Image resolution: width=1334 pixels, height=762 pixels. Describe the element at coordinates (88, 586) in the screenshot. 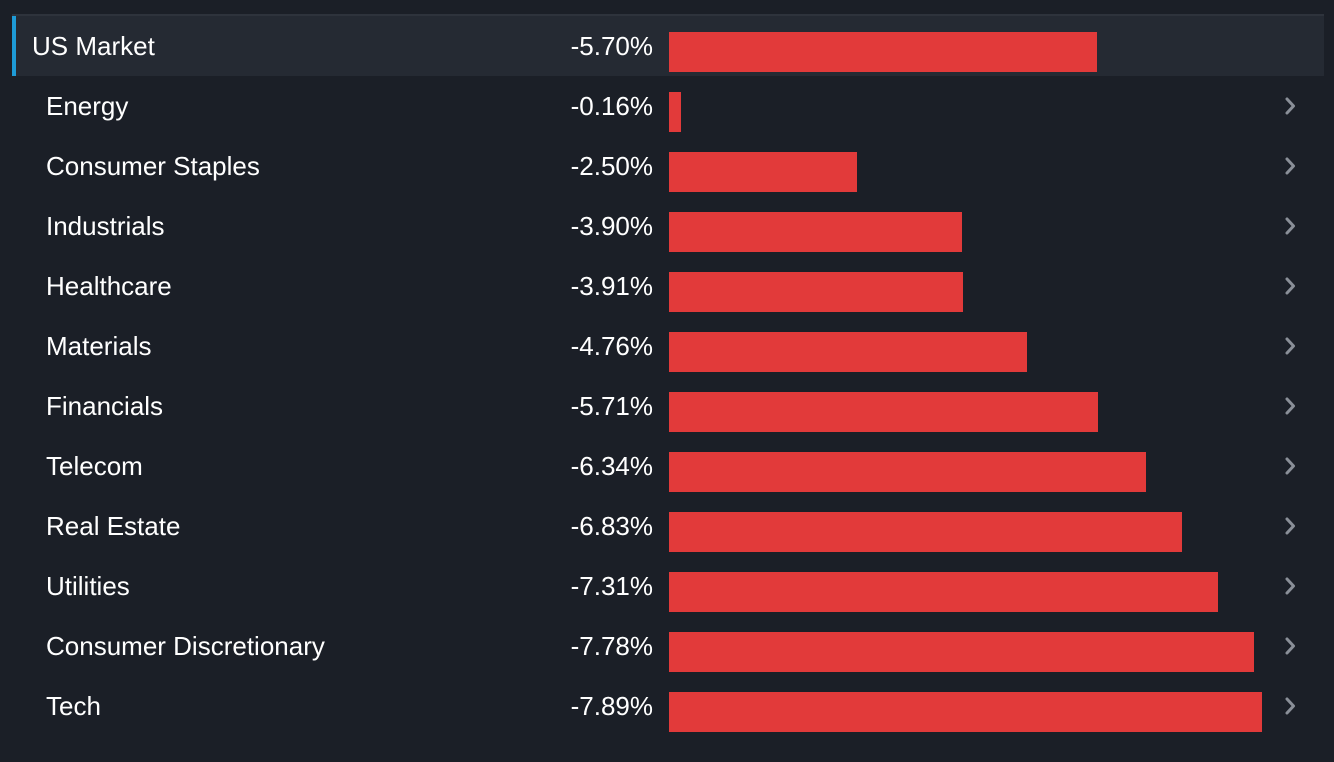

I see `category-label: Utilities` at that location.